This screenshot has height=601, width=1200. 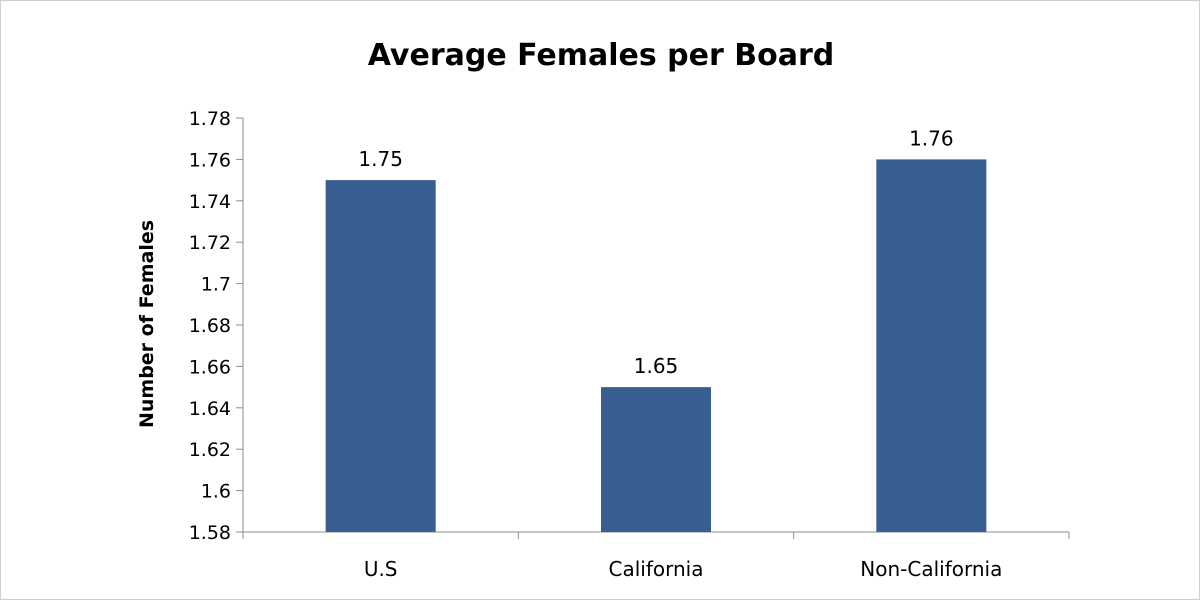 What do you see at coordinates (931, 138) in the screenshot?
I see `data-label: 1.76` at bounding box center [931, 138].